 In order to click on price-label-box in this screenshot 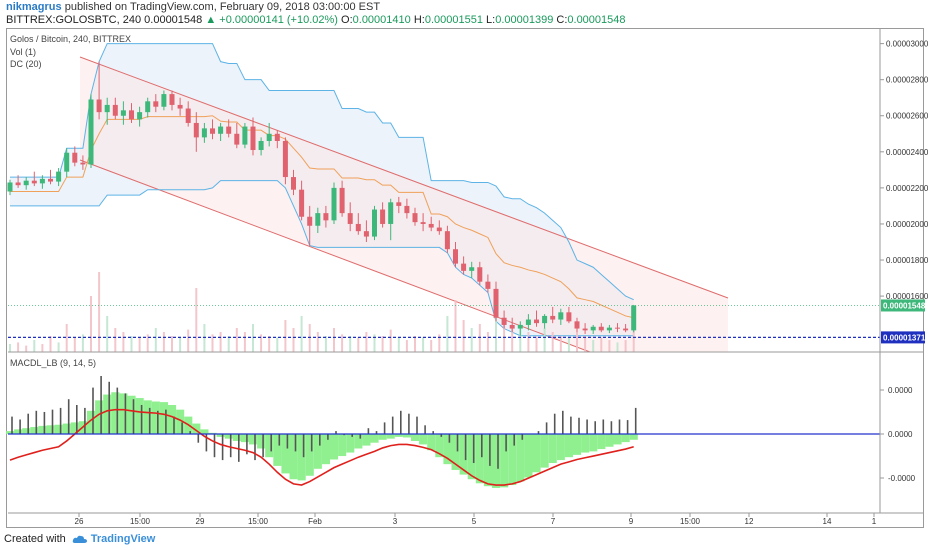, I will do `click(903, 337)`.